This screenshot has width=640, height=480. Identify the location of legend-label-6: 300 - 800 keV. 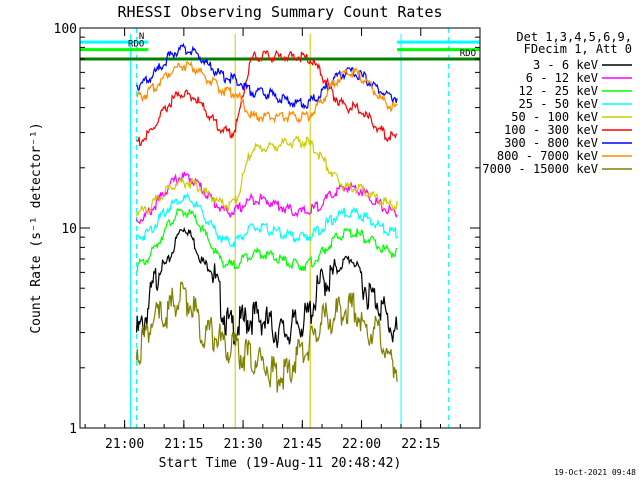
(551, 143).